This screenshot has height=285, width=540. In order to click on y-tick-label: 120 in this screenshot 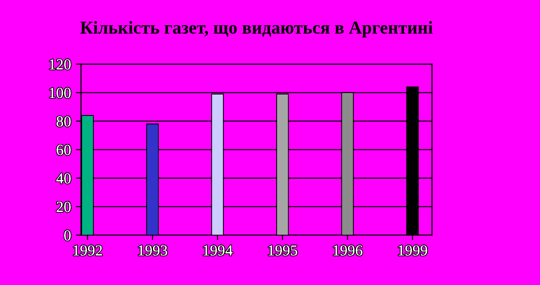, I will do `click(60, 64)`.